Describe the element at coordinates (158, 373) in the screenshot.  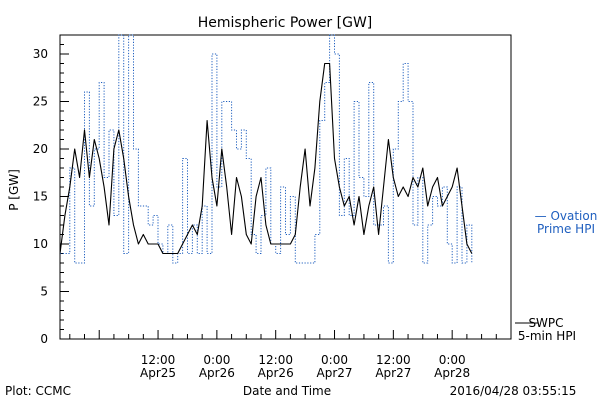
I see `x-tick-date-label: Apr25` at that location.